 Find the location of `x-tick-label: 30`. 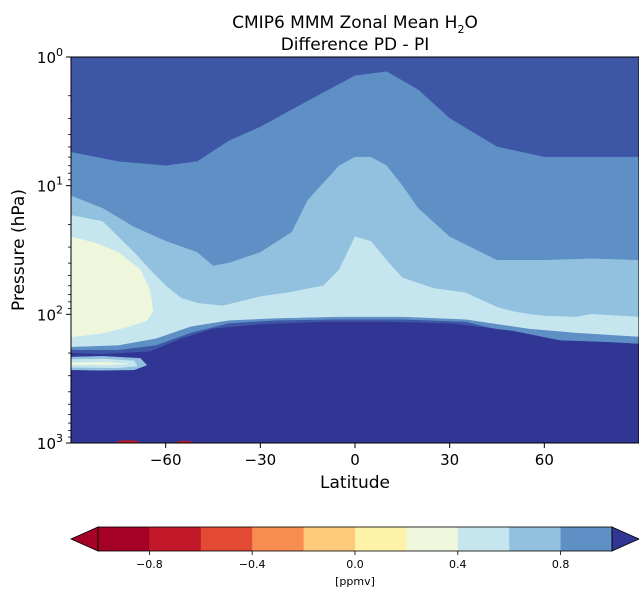

x-tick-label: 30 is located at coordinates (449, 460).